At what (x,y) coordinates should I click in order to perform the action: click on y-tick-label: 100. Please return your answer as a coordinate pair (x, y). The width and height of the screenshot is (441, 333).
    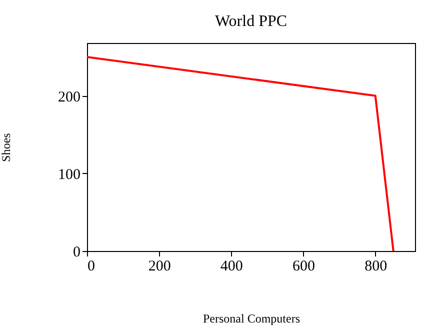
    Looking at the image, I should click on (69, 174).